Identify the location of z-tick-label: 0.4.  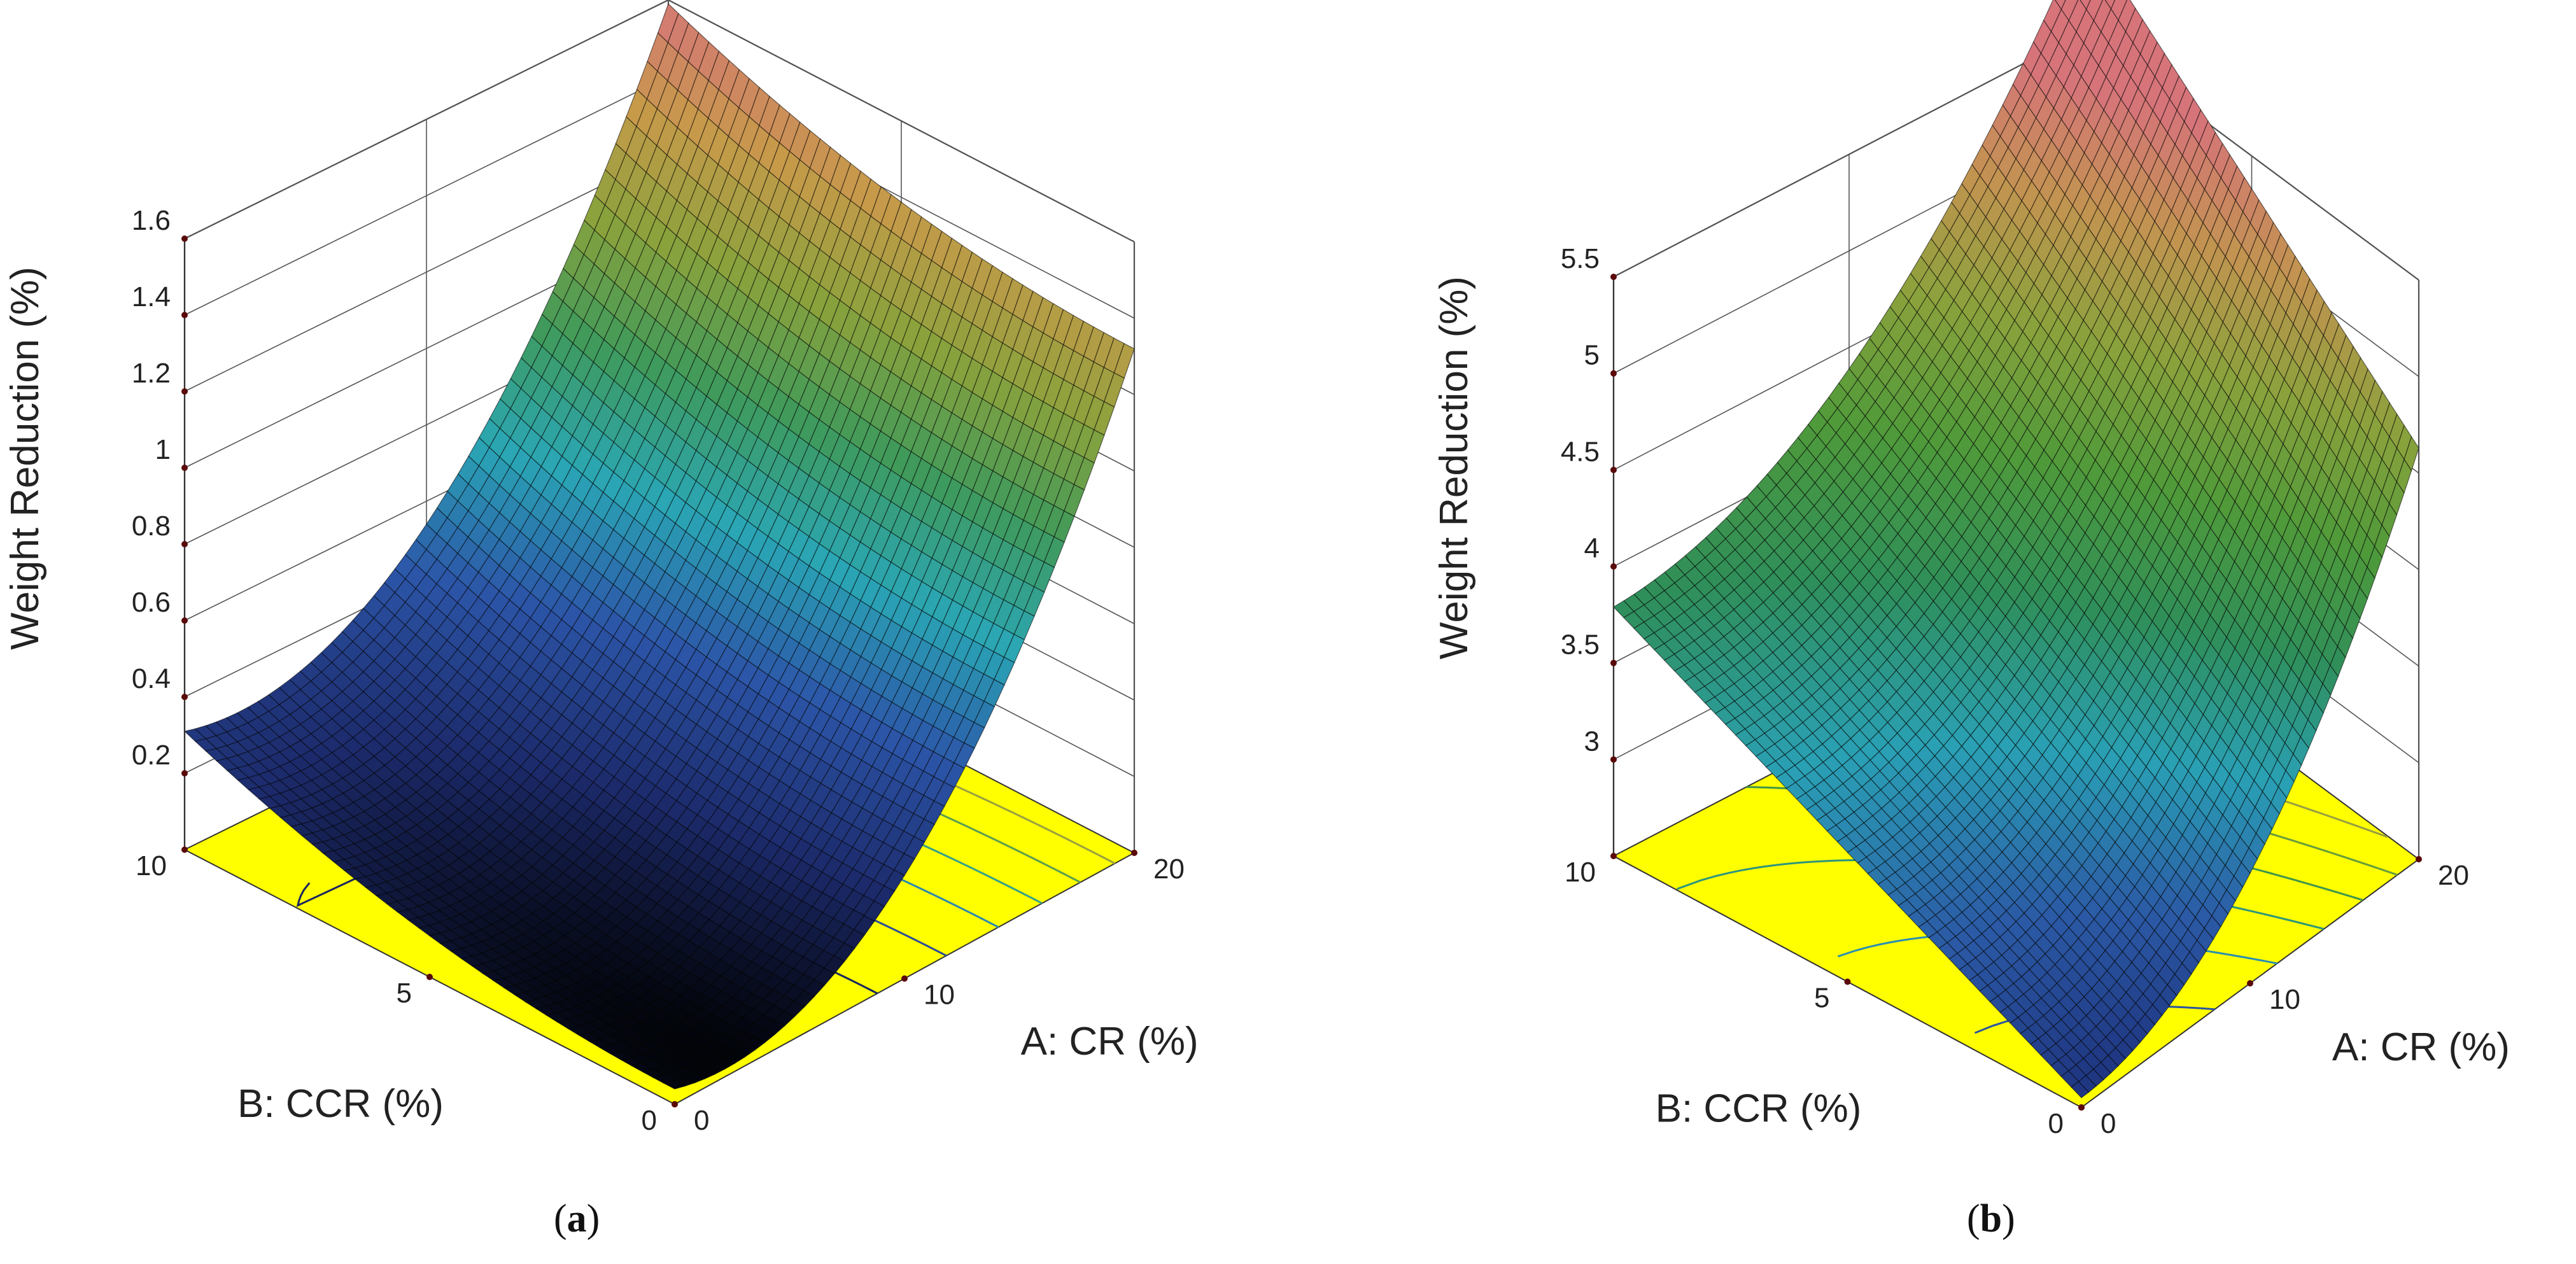
(152, 678).